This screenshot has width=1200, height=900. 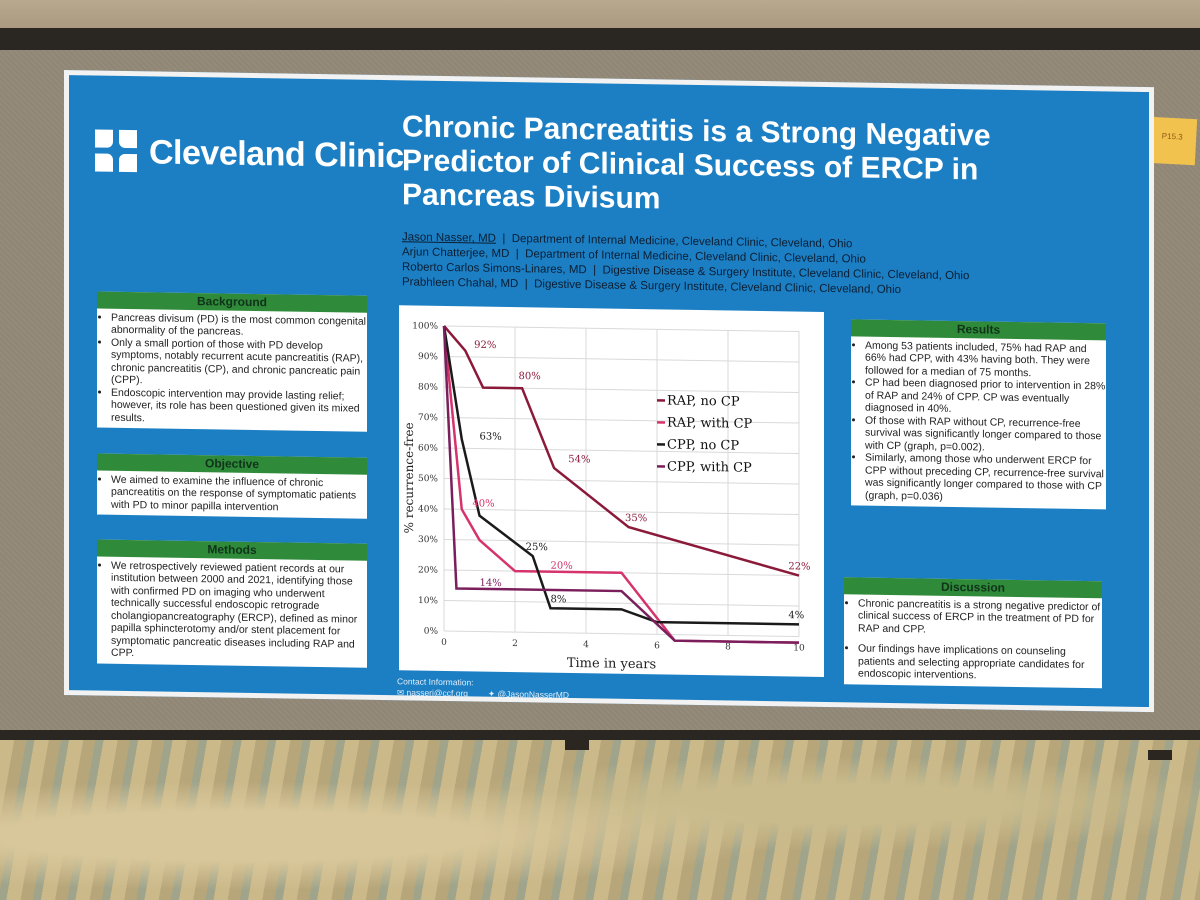 I want to click on sticky-note: P15.3, so click(x=1172, y=141).